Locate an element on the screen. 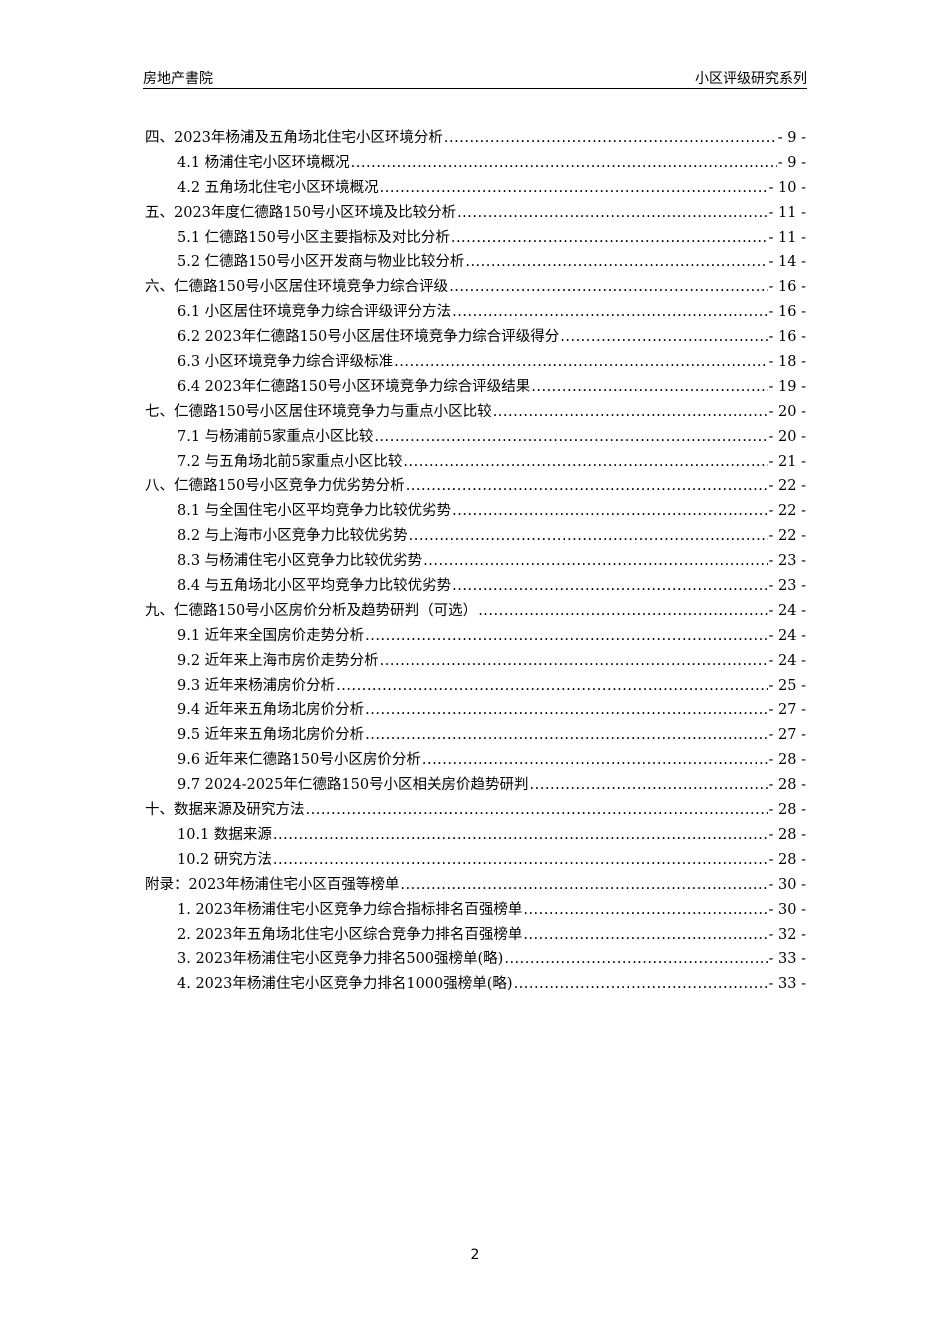 Image resolution: width=950 pixels, height=1344 pixels. toc-entry: 5.1 仁德路150号小区主要指标及对比分析 - 11 - is located at coordinates (475, 238).